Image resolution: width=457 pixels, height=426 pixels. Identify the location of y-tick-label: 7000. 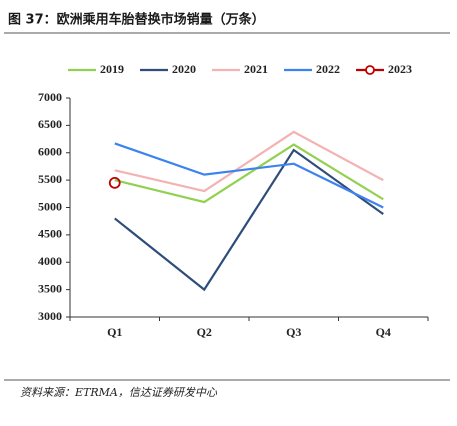
(50, 97).